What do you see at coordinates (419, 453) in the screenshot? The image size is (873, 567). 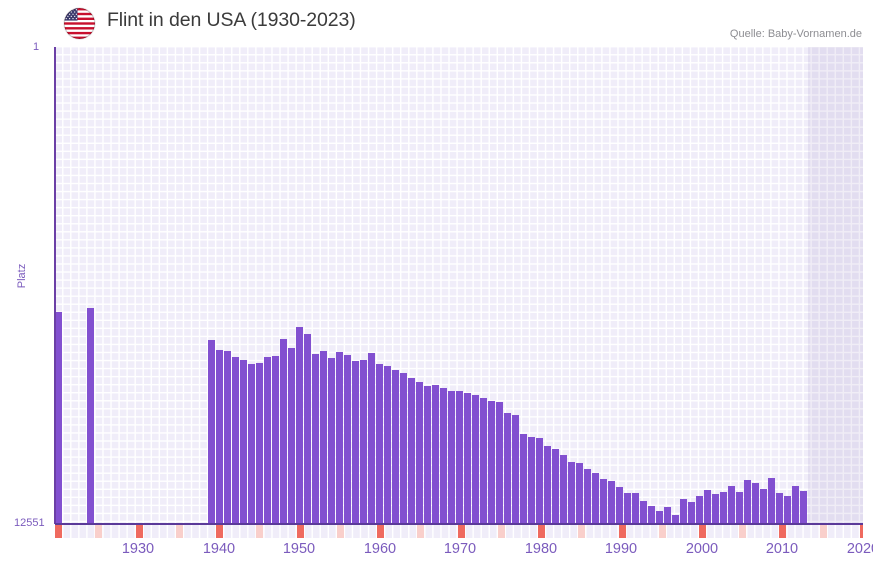 I see `bar-1973` at bounding box center [419, 453].